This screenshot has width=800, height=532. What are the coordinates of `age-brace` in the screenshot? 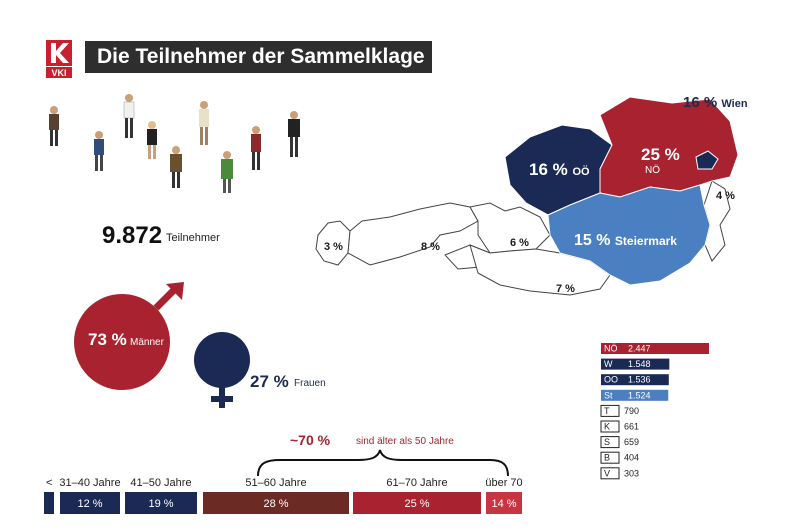 It's located at (383, 463).